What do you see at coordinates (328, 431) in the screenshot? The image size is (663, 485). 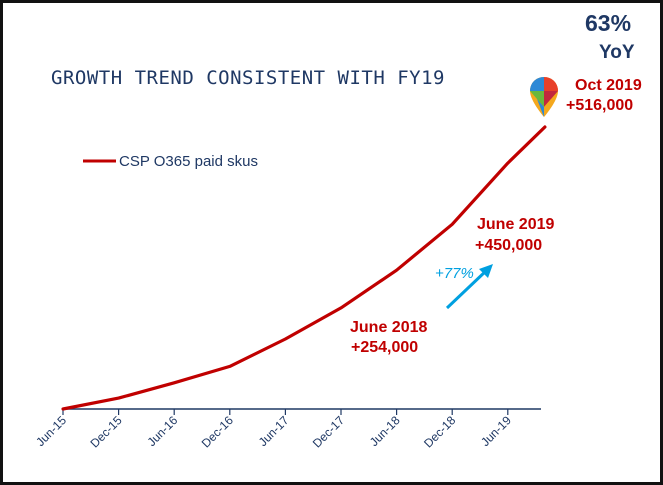 I see `x-tick-label: Dec-17` at bounding box center [328, 431].